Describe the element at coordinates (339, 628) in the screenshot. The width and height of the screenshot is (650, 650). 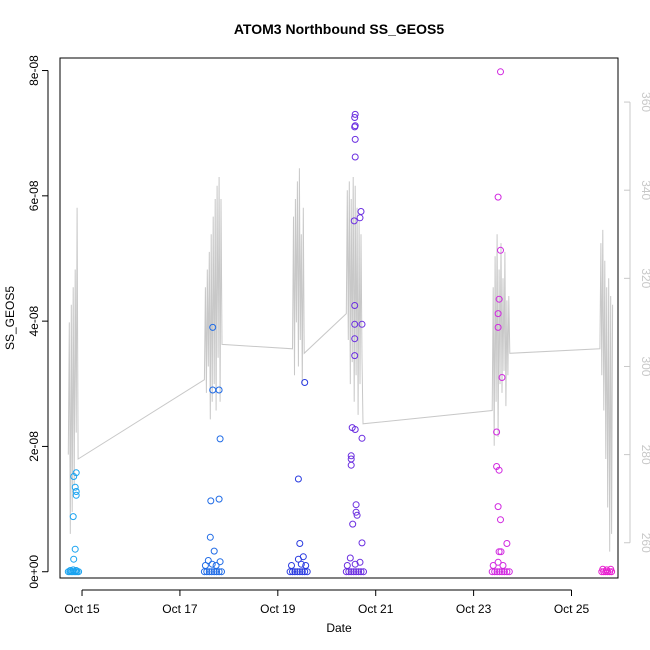
I see `x-axis-label: Date` at that location.